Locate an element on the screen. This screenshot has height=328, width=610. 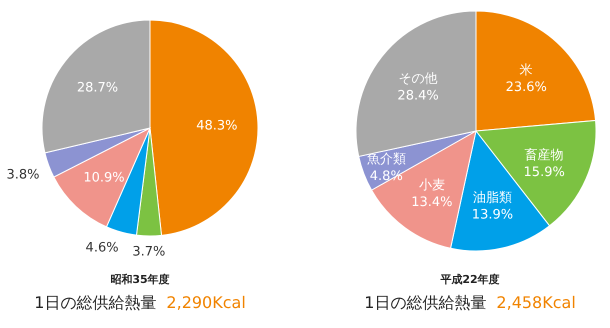
slice-label: 畜産物 is located at coordinates (544, 154).